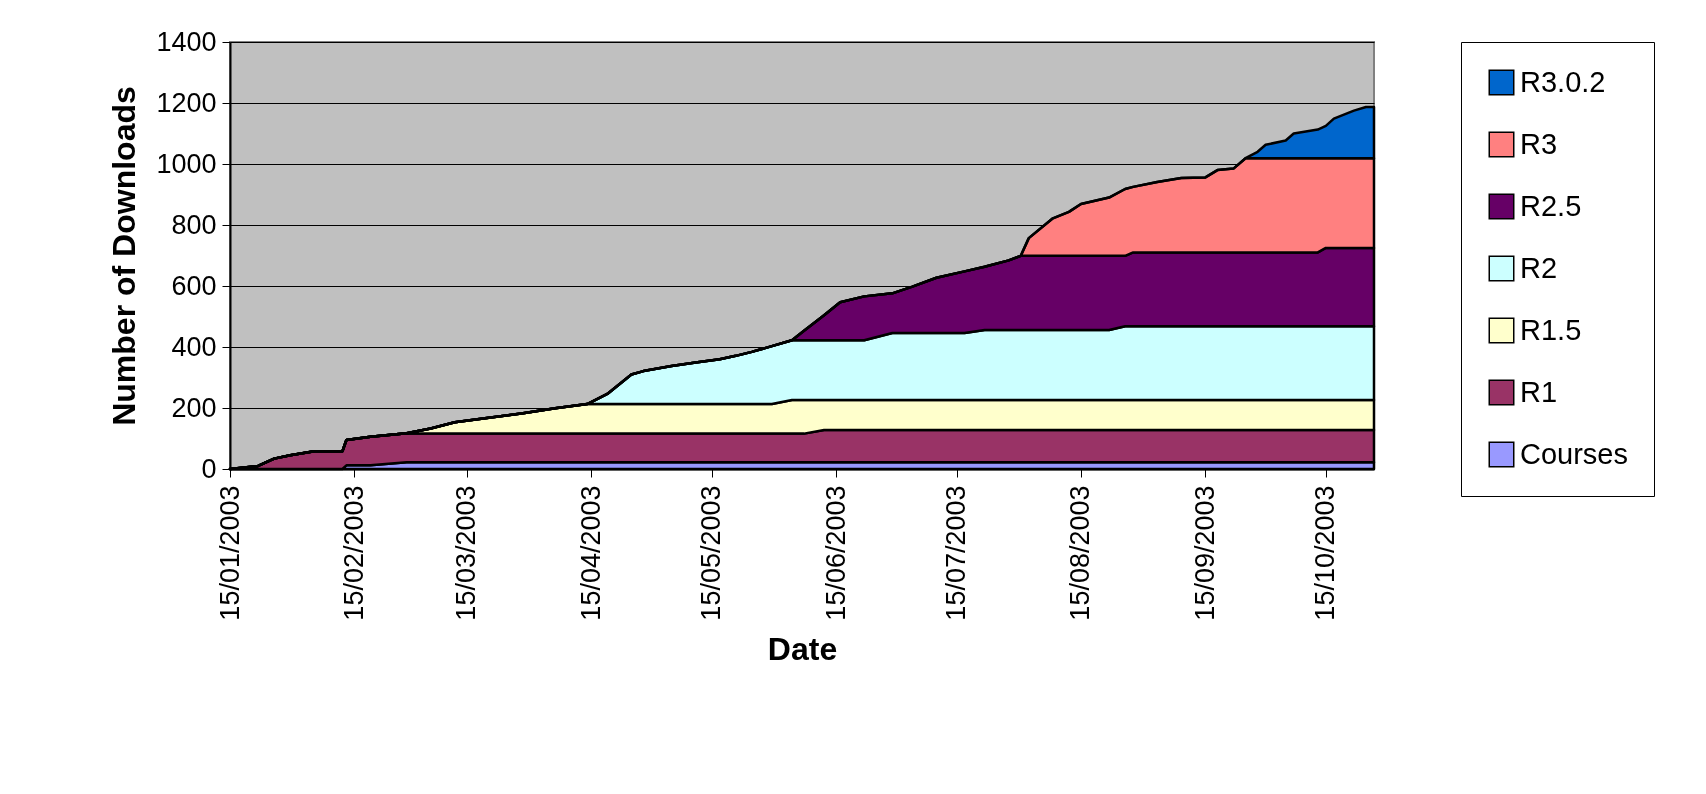  Describe the element at coordinates (186, 102) in the screenshot. I see `y-tick-label: 1200` at that location.